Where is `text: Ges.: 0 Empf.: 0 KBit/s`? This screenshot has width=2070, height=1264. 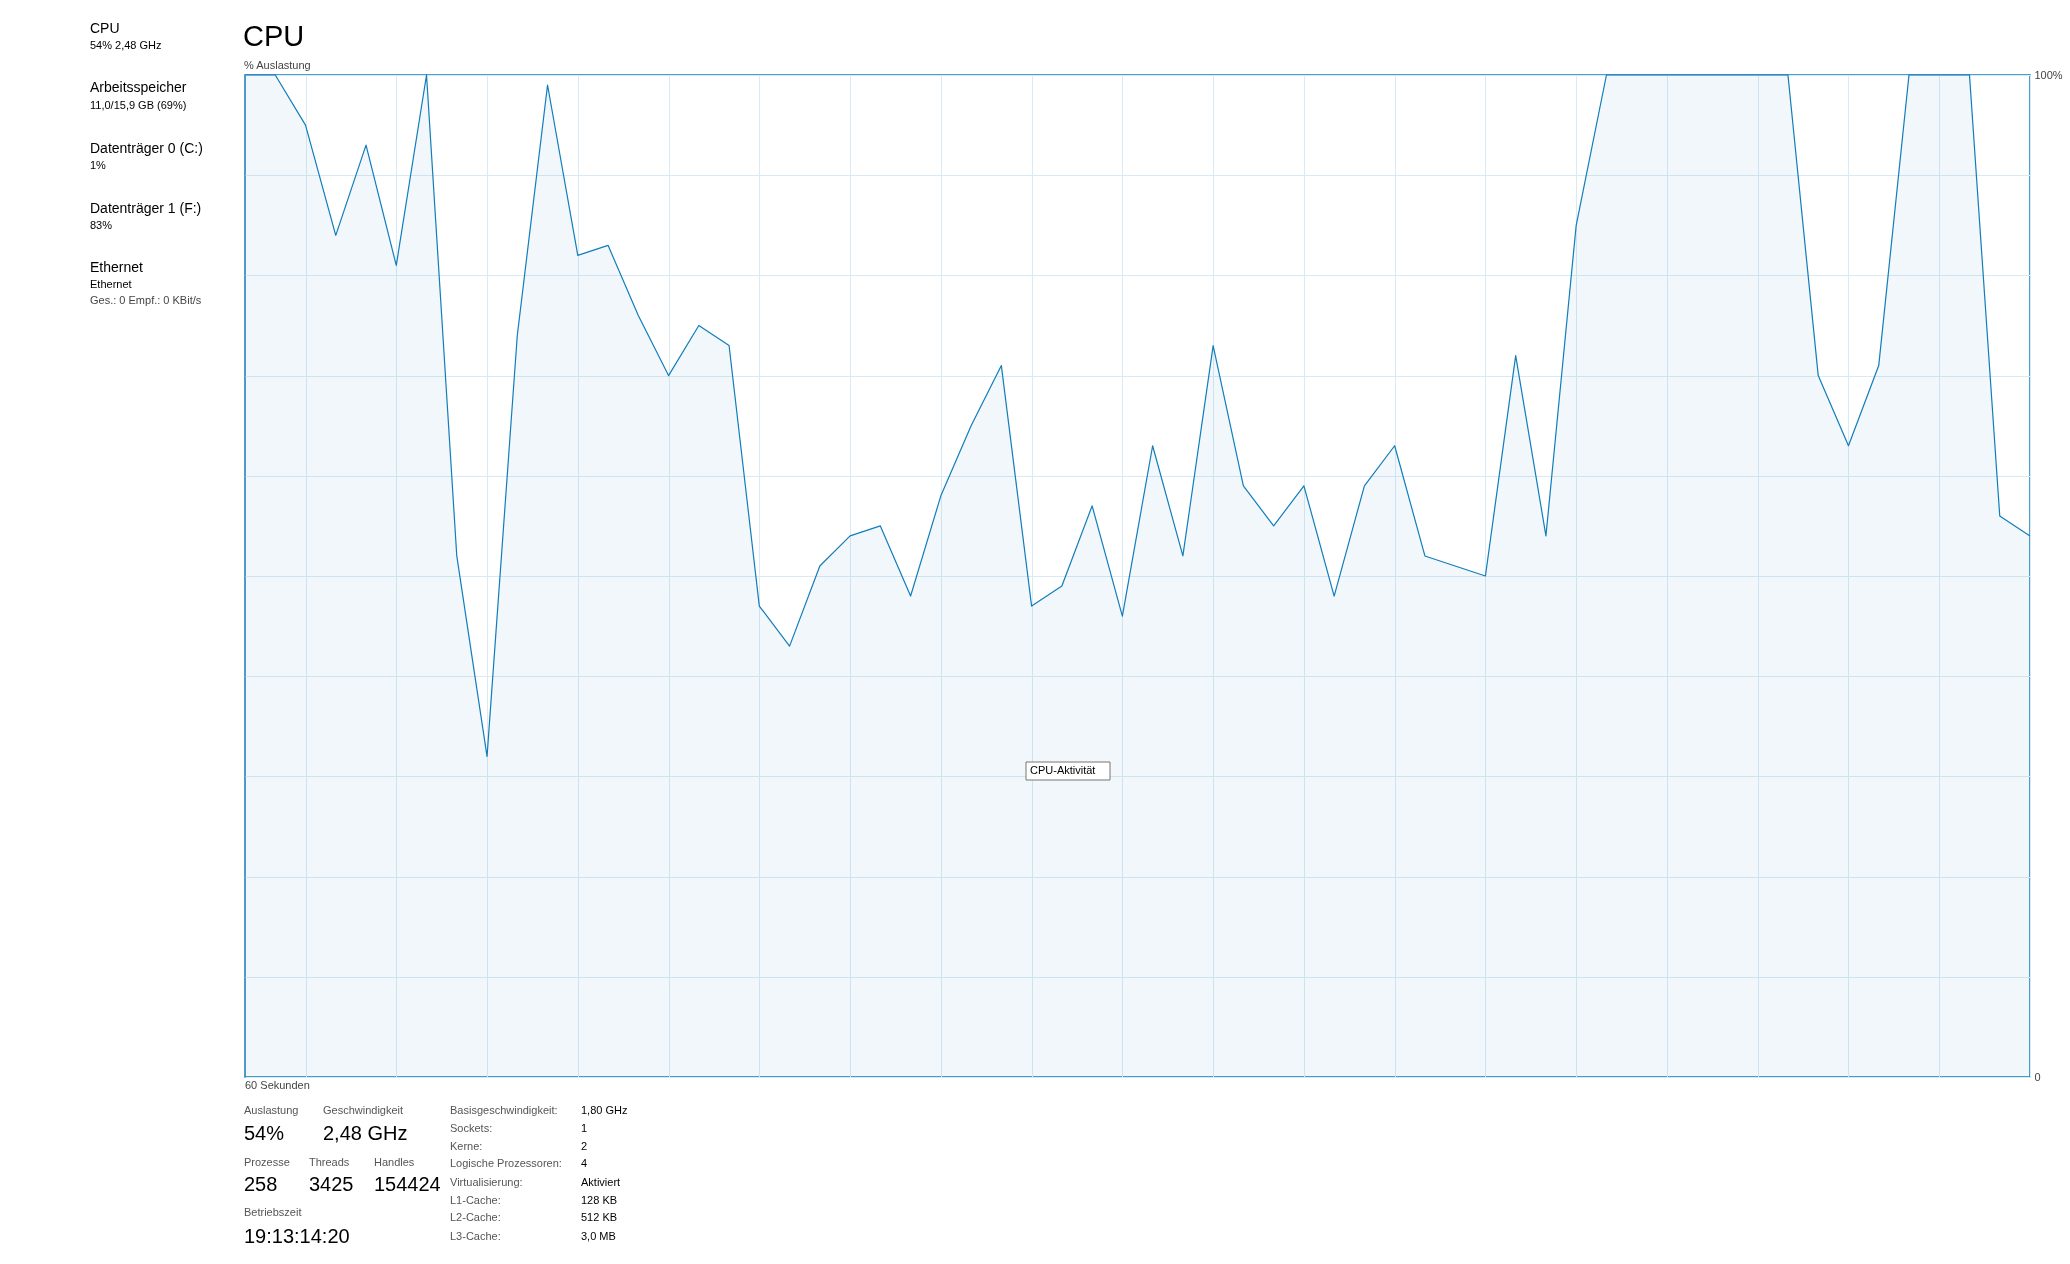 text: Ges.: 0 Empf.: 0 KBit/s is located at coordinates (146, 300).